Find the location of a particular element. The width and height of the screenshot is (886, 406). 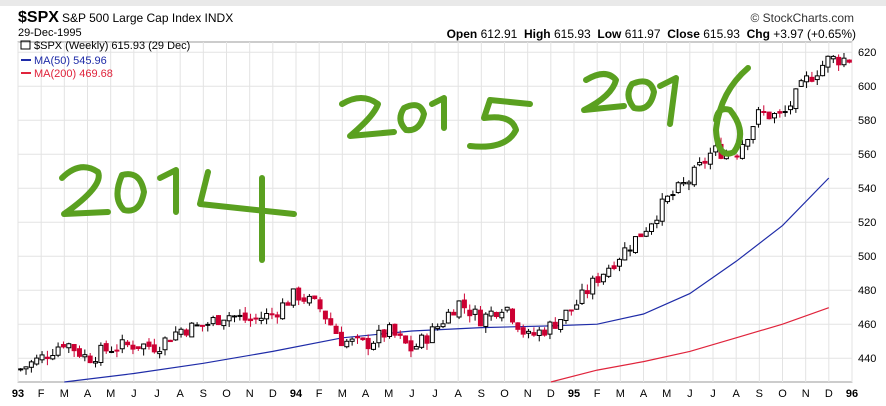

x-tick-label: F is located at coordinates (41, 394).